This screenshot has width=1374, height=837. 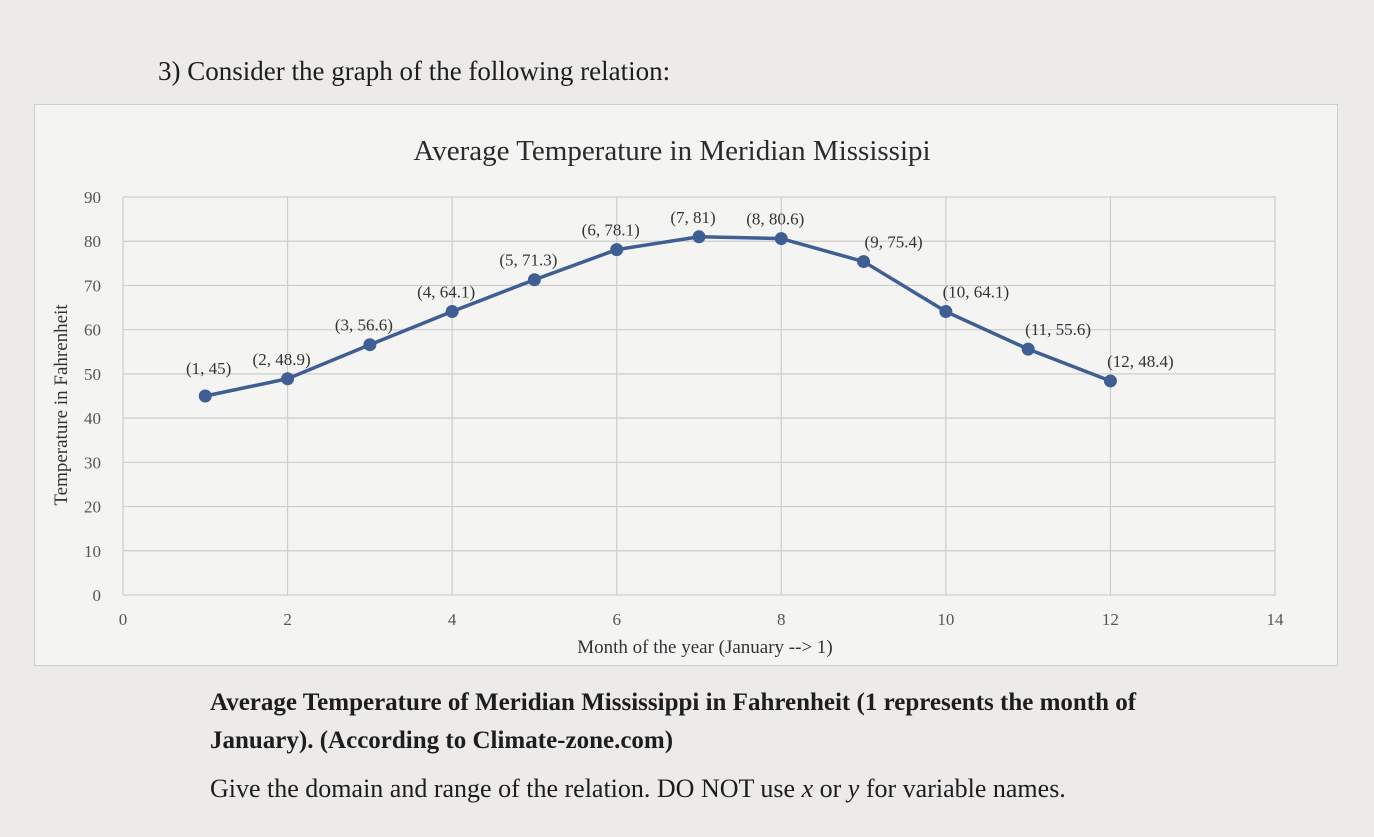 I want to click on instruction-variable-y: y, so click(x=853, y=788).